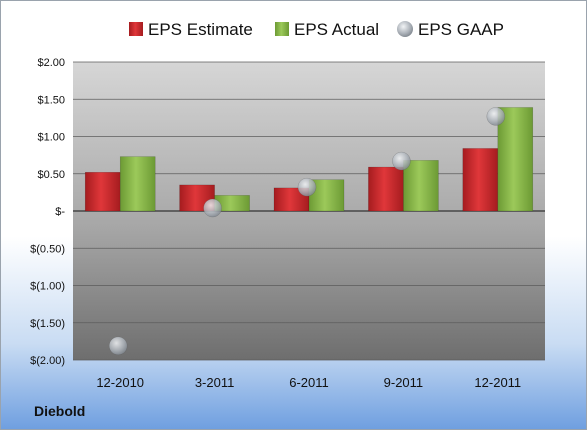  I want to click on company-name: Diebold, so click(60, 411).